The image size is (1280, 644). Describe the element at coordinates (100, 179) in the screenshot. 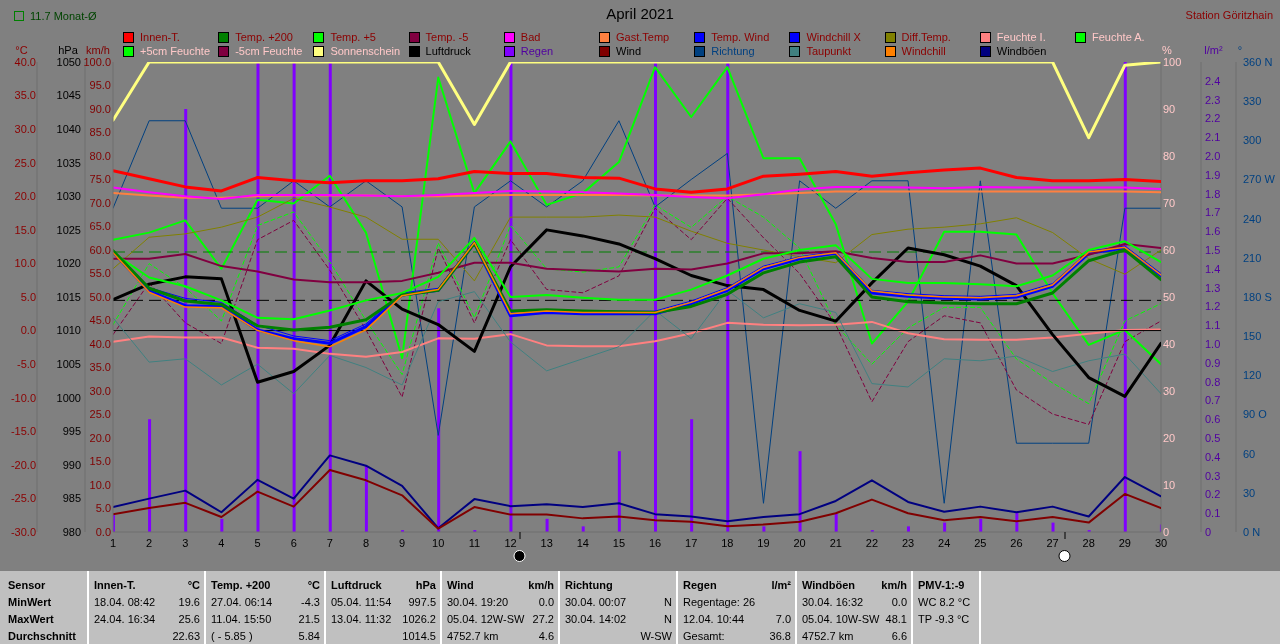

I see `y3-tick-label: 75.0` at that location.